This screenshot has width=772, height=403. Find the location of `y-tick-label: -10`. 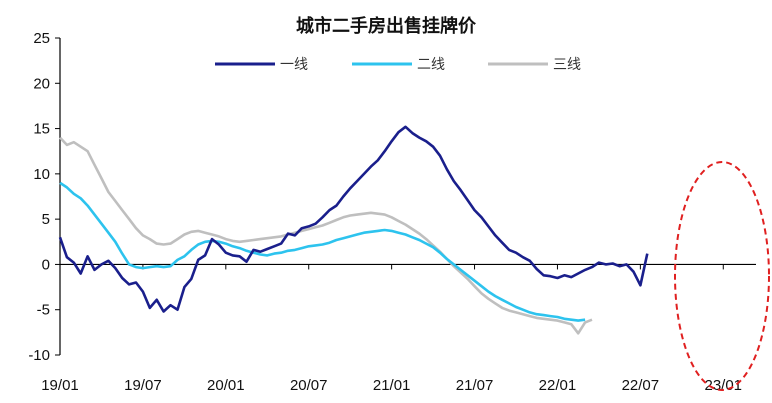

y-tick-label: -10 is located at coordinates (39, 355).